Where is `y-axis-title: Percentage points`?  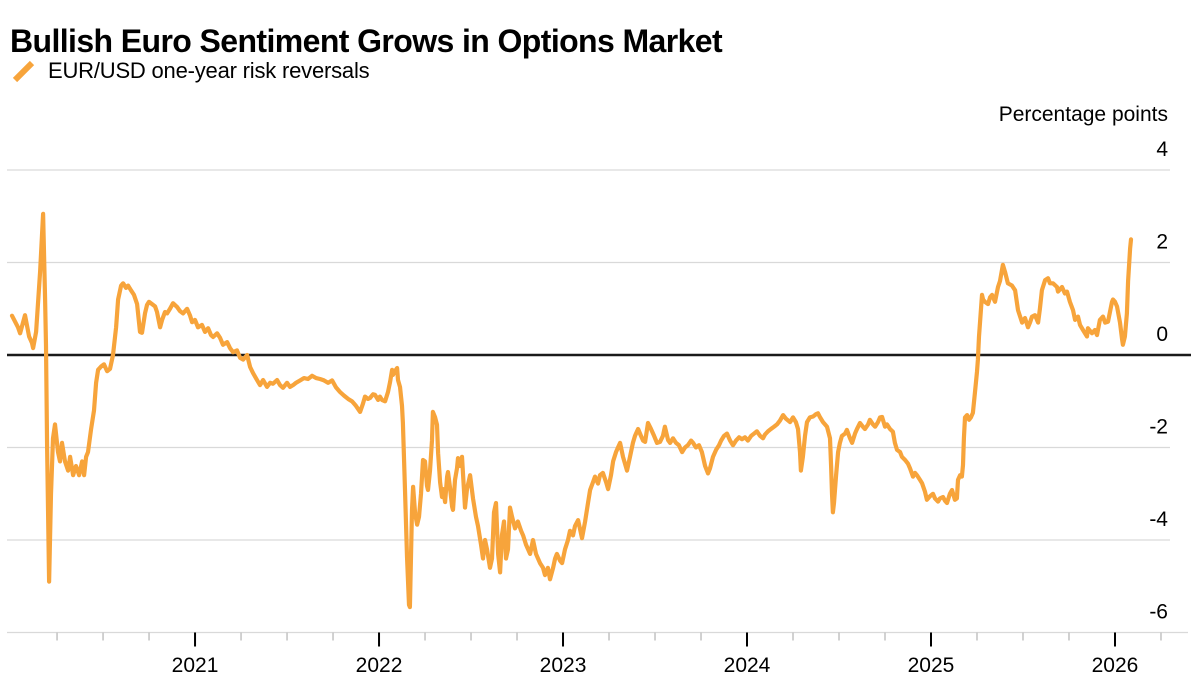
y-axis-title: Percentage points is located at coordinates (1083, 114).